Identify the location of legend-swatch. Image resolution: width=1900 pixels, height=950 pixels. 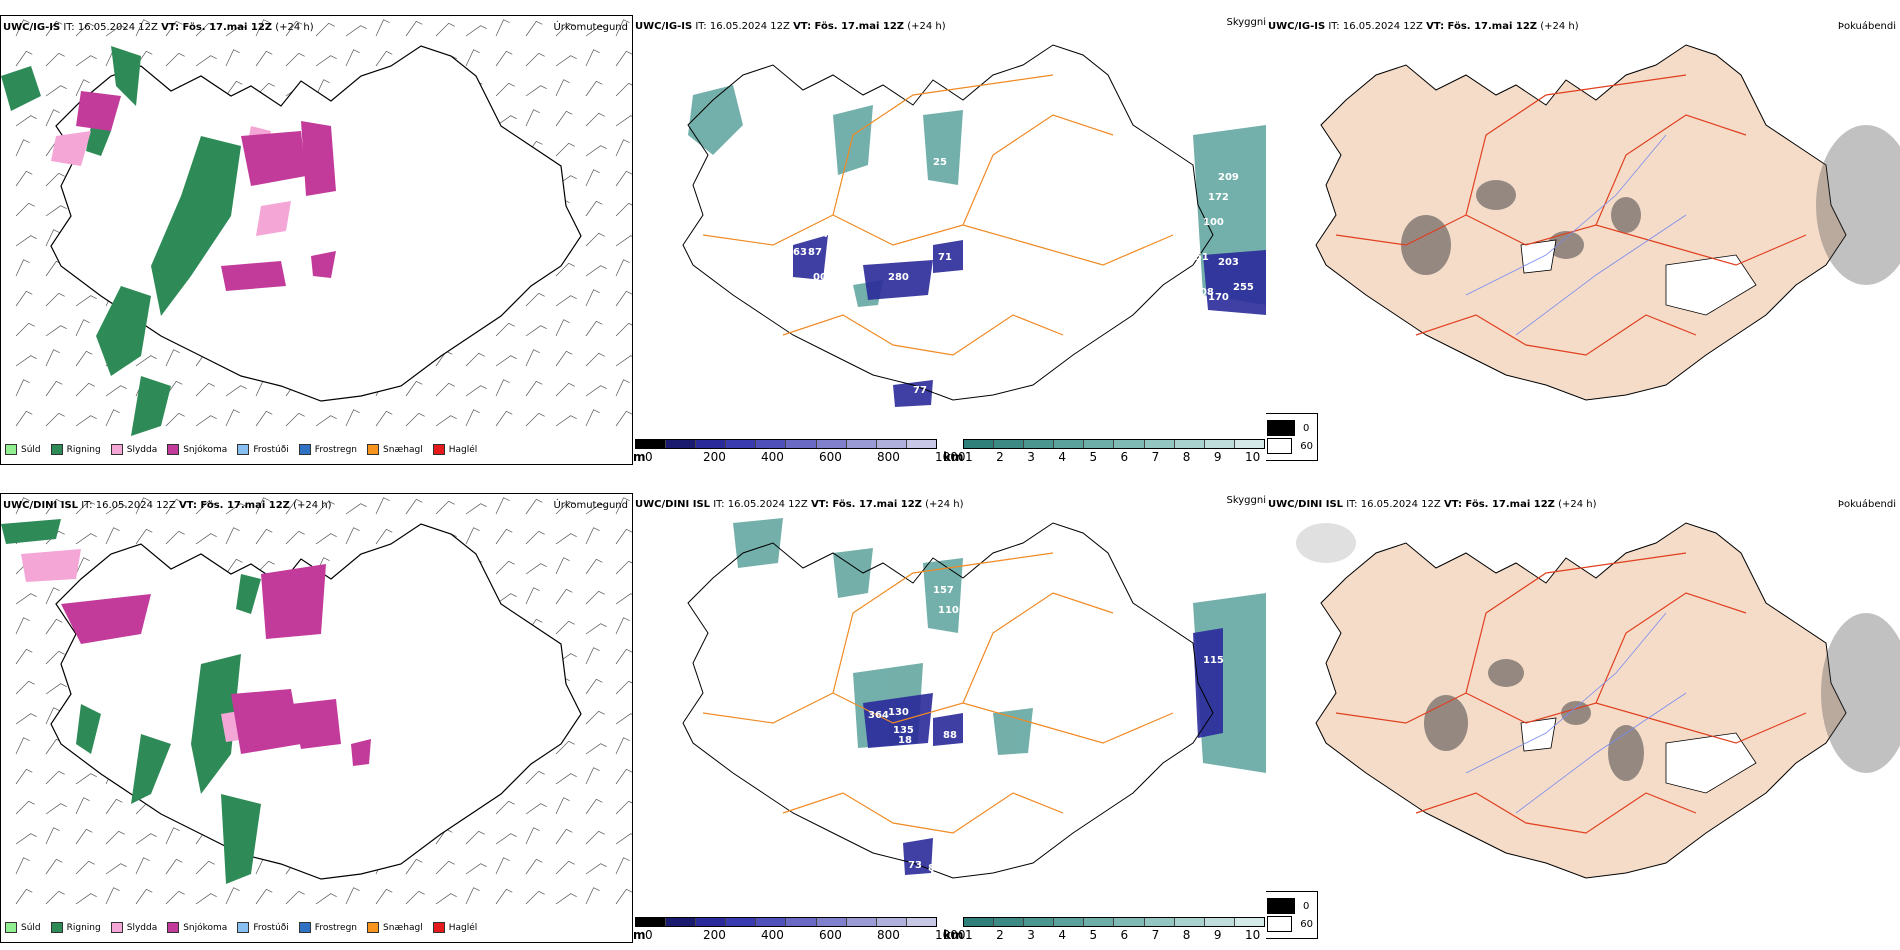
(304, 449).